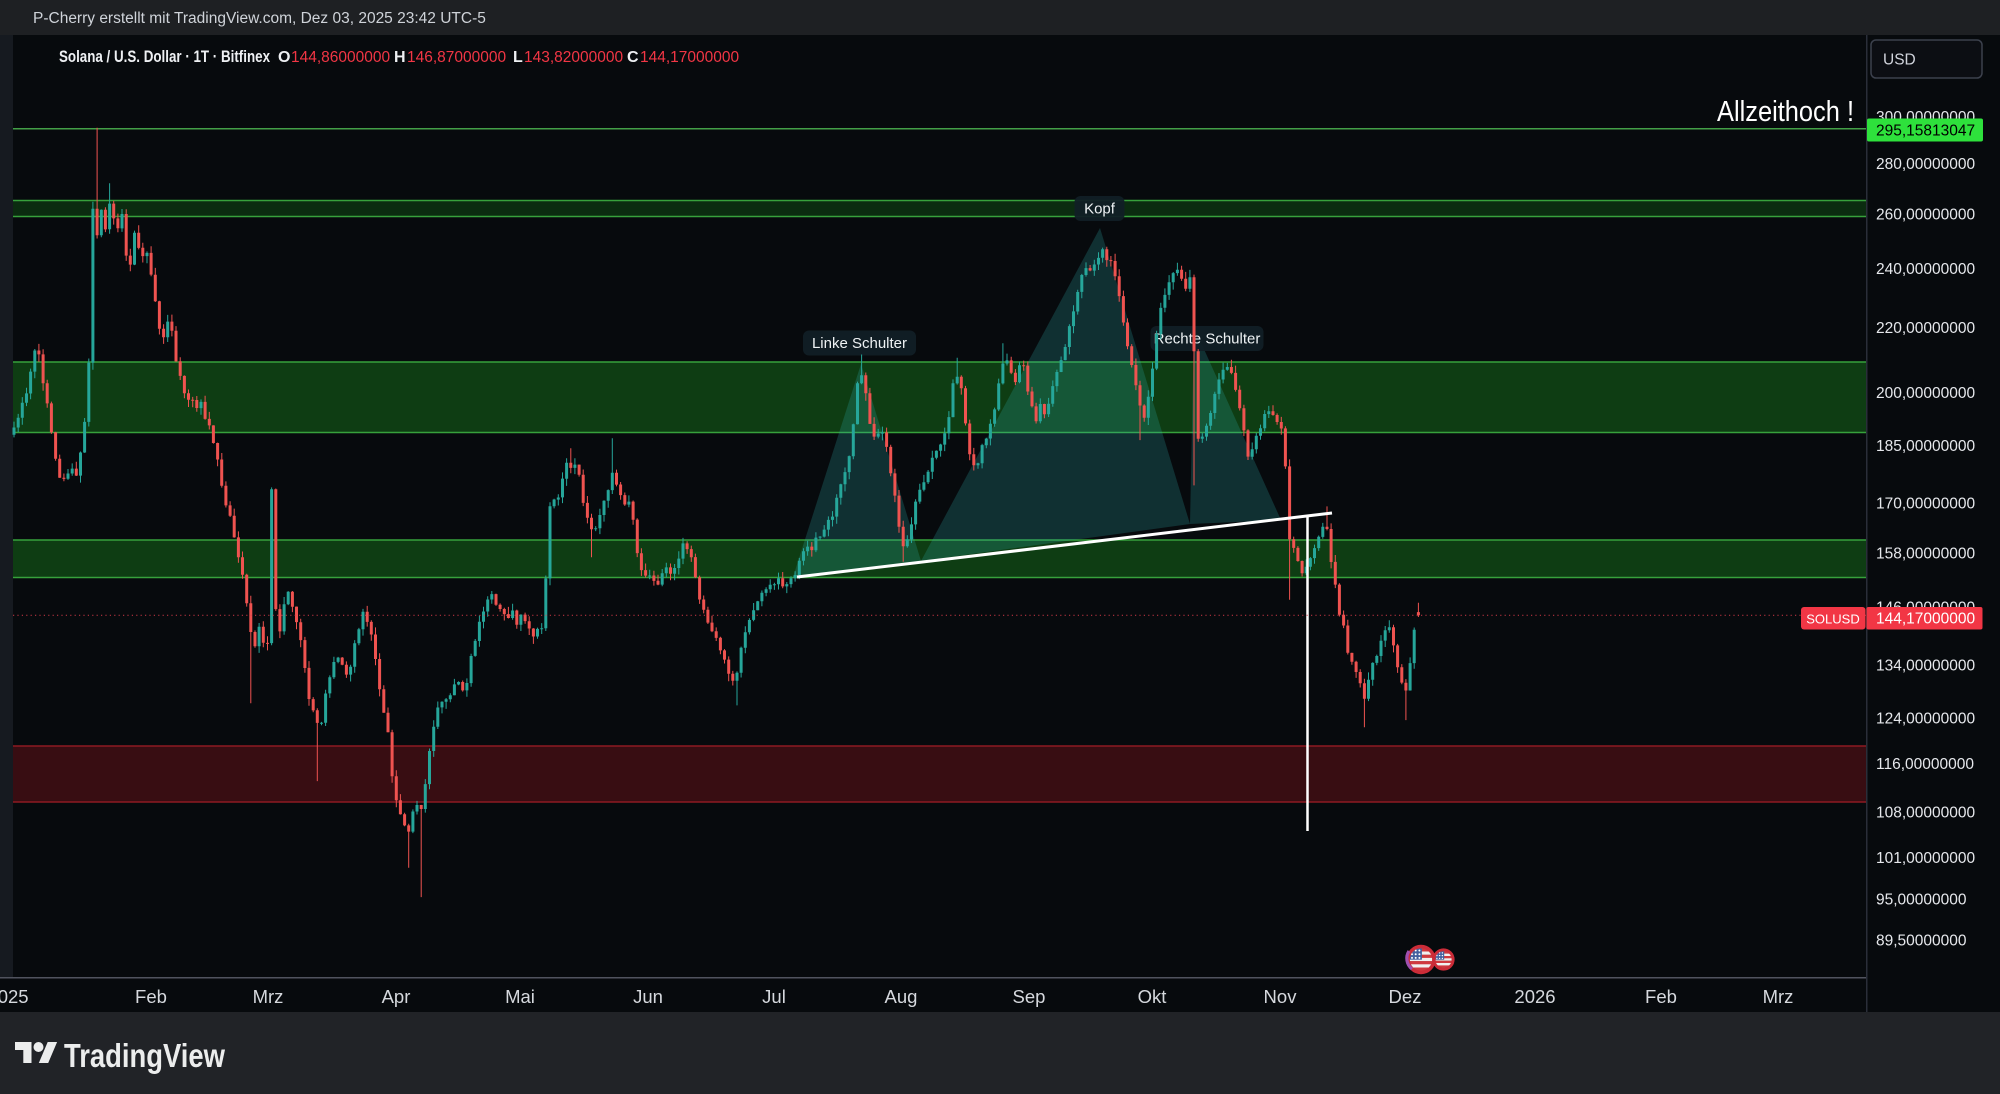 This screenshot has height=1094, width=2000. What do you see at coordinates (1926, 164) in the screenshot?
I see `svg-text: 280,00000000` at bounding box center [1926, 164].